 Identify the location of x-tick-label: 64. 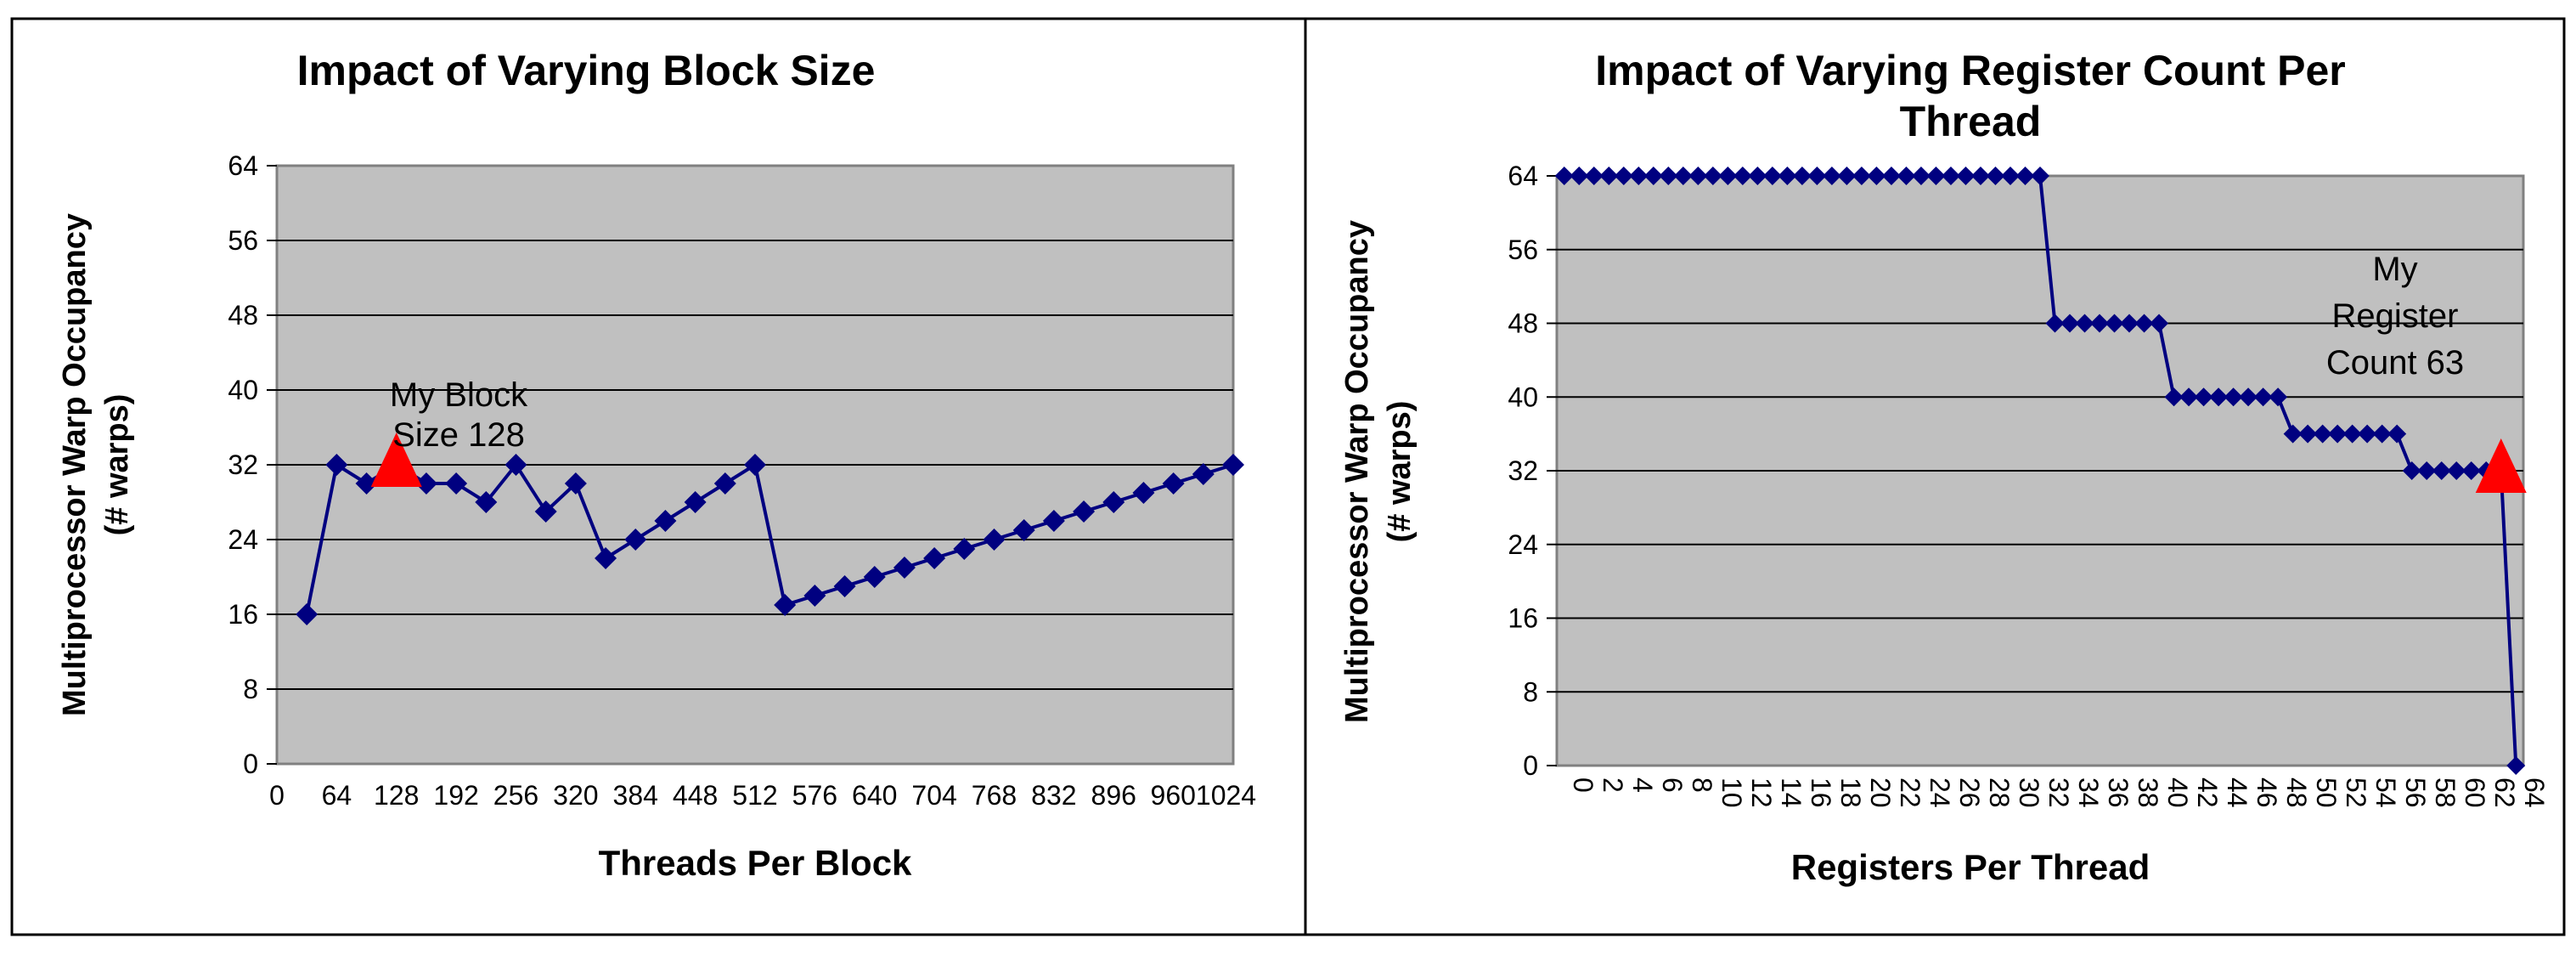
(2534, 792).